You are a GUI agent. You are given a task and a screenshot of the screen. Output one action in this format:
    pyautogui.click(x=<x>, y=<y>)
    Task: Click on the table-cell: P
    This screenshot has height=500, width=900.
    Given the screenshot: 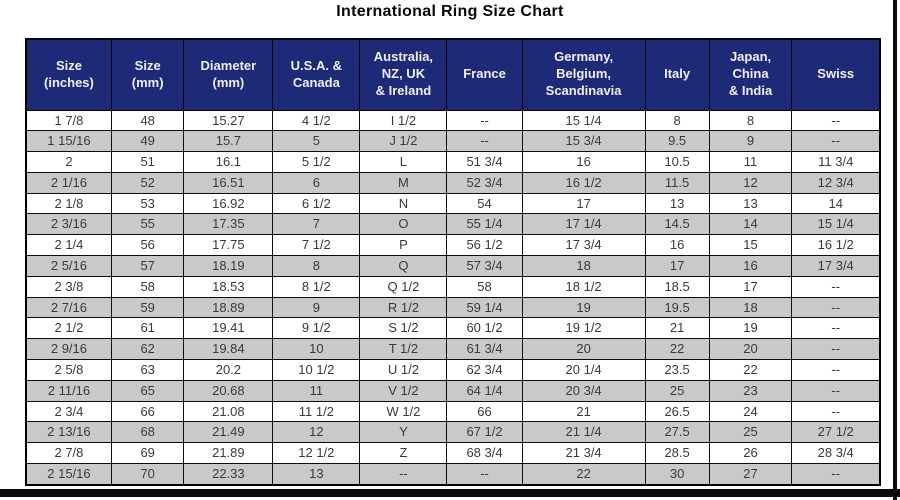 What is the action you would take?
    pyautogui.click(x=403, y=245)
    